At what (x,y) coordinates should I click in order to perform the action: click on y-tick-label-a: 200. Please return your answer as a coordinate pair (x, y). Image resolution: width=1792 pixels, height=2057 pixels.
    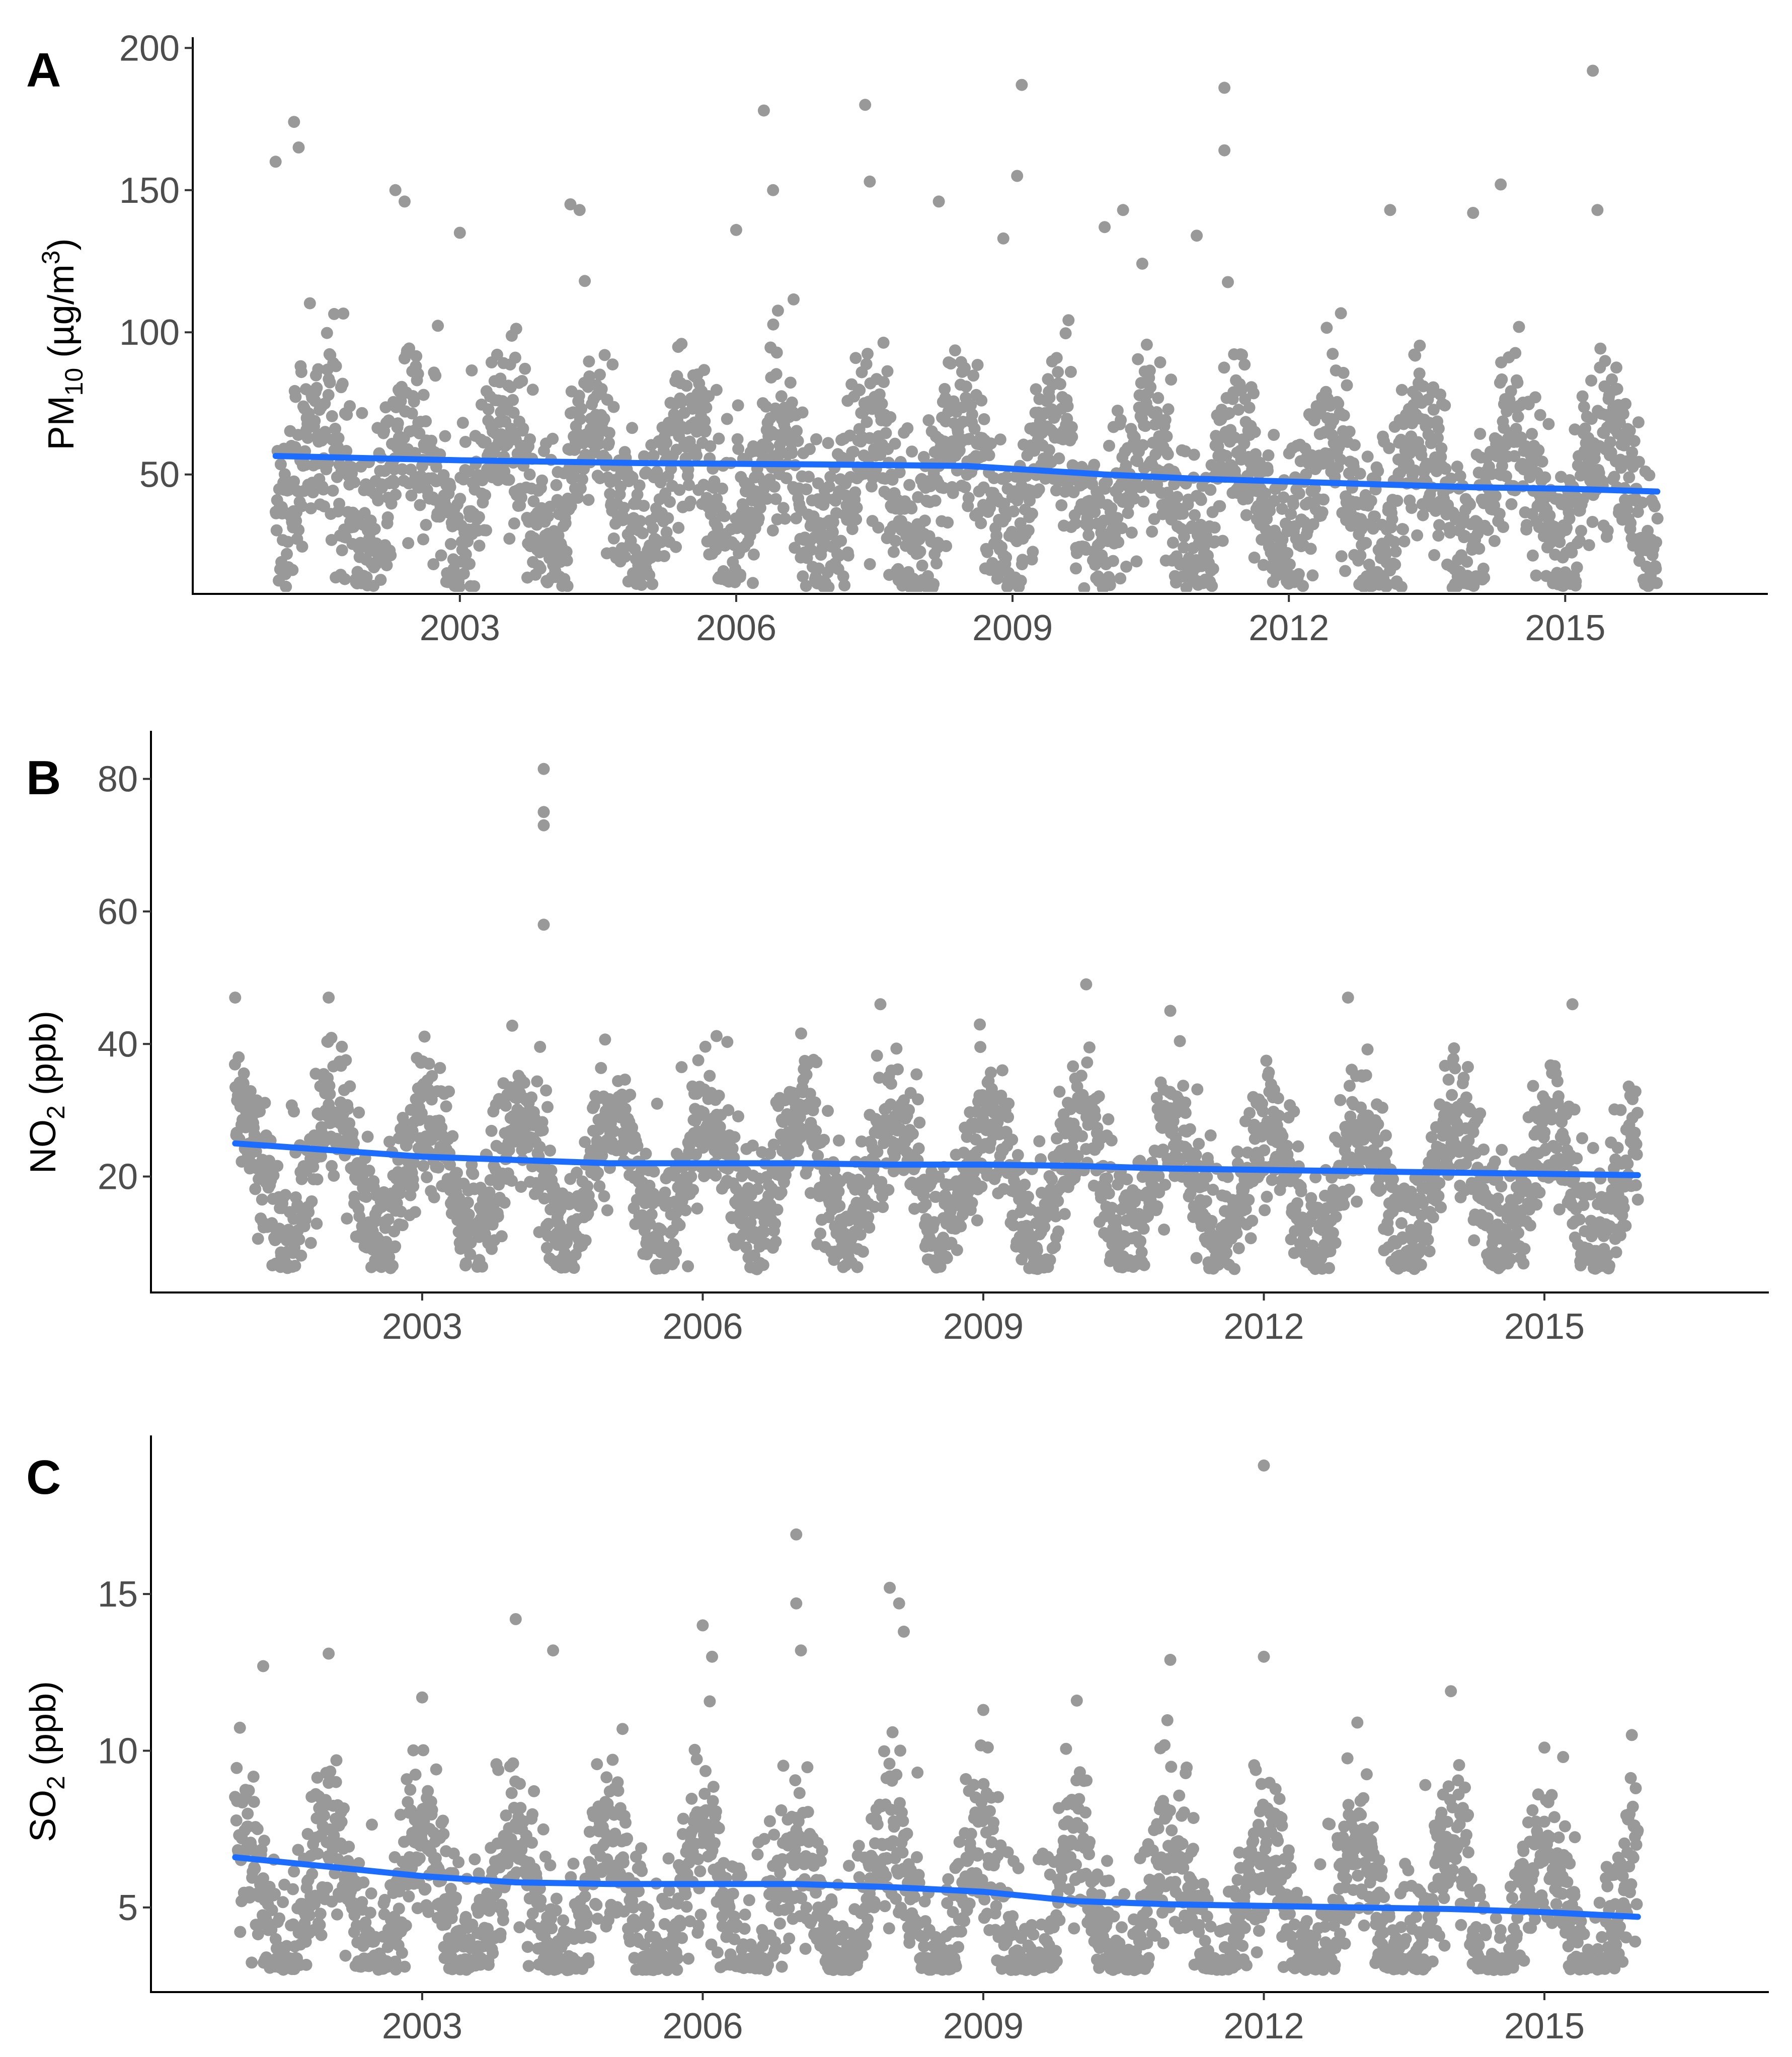
    Looking at the image, I should click on (149, 48).